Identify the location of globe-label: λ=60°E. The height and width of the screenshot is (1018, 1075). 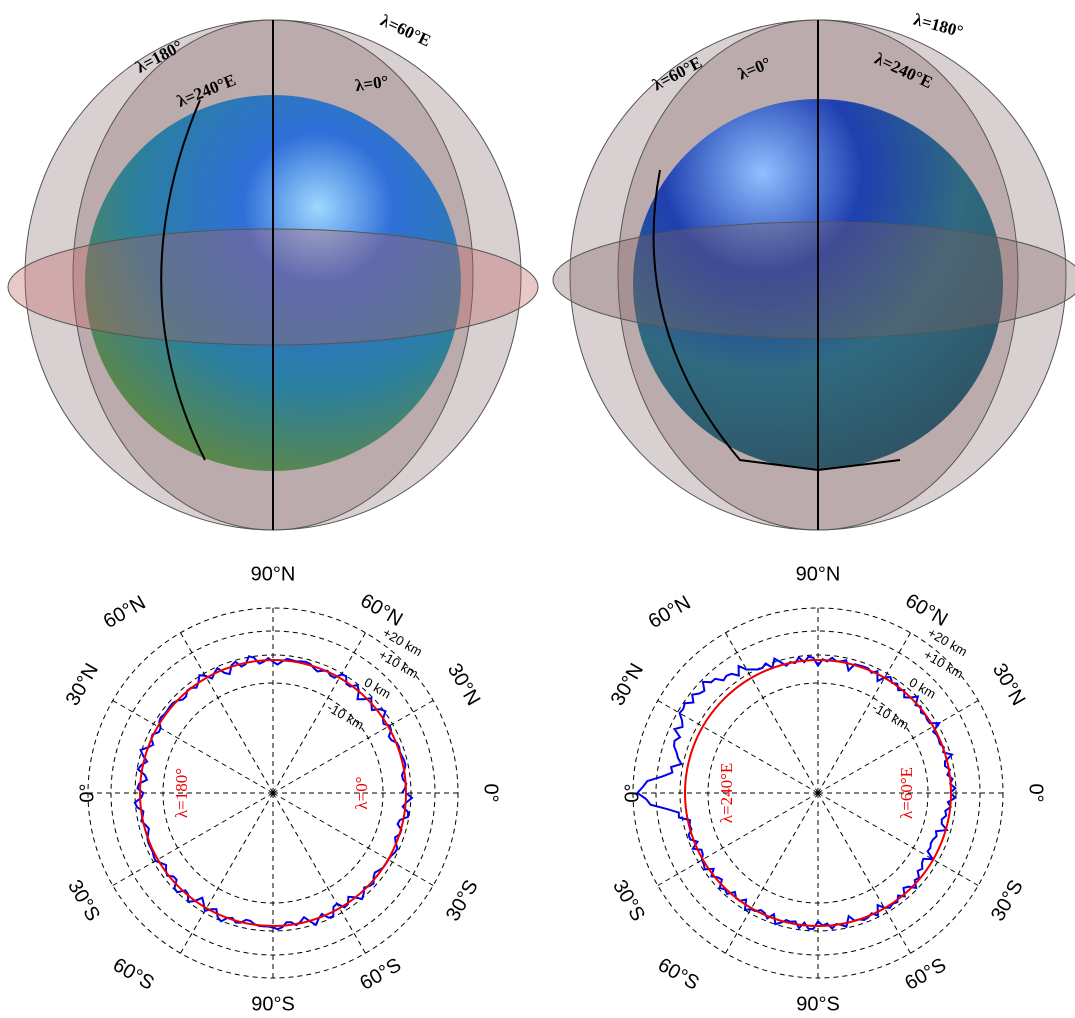
(406, 31).